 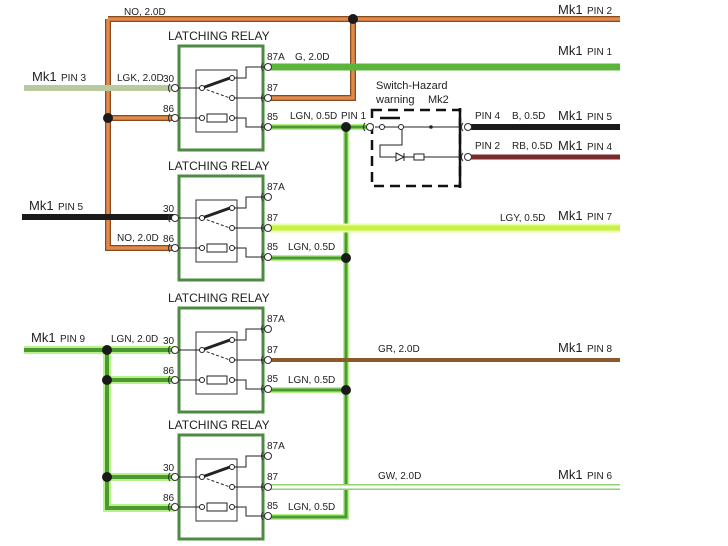 I want to click on connector-mk1-pin9: Mk1 PIN 9, so click(x=58, y=337).